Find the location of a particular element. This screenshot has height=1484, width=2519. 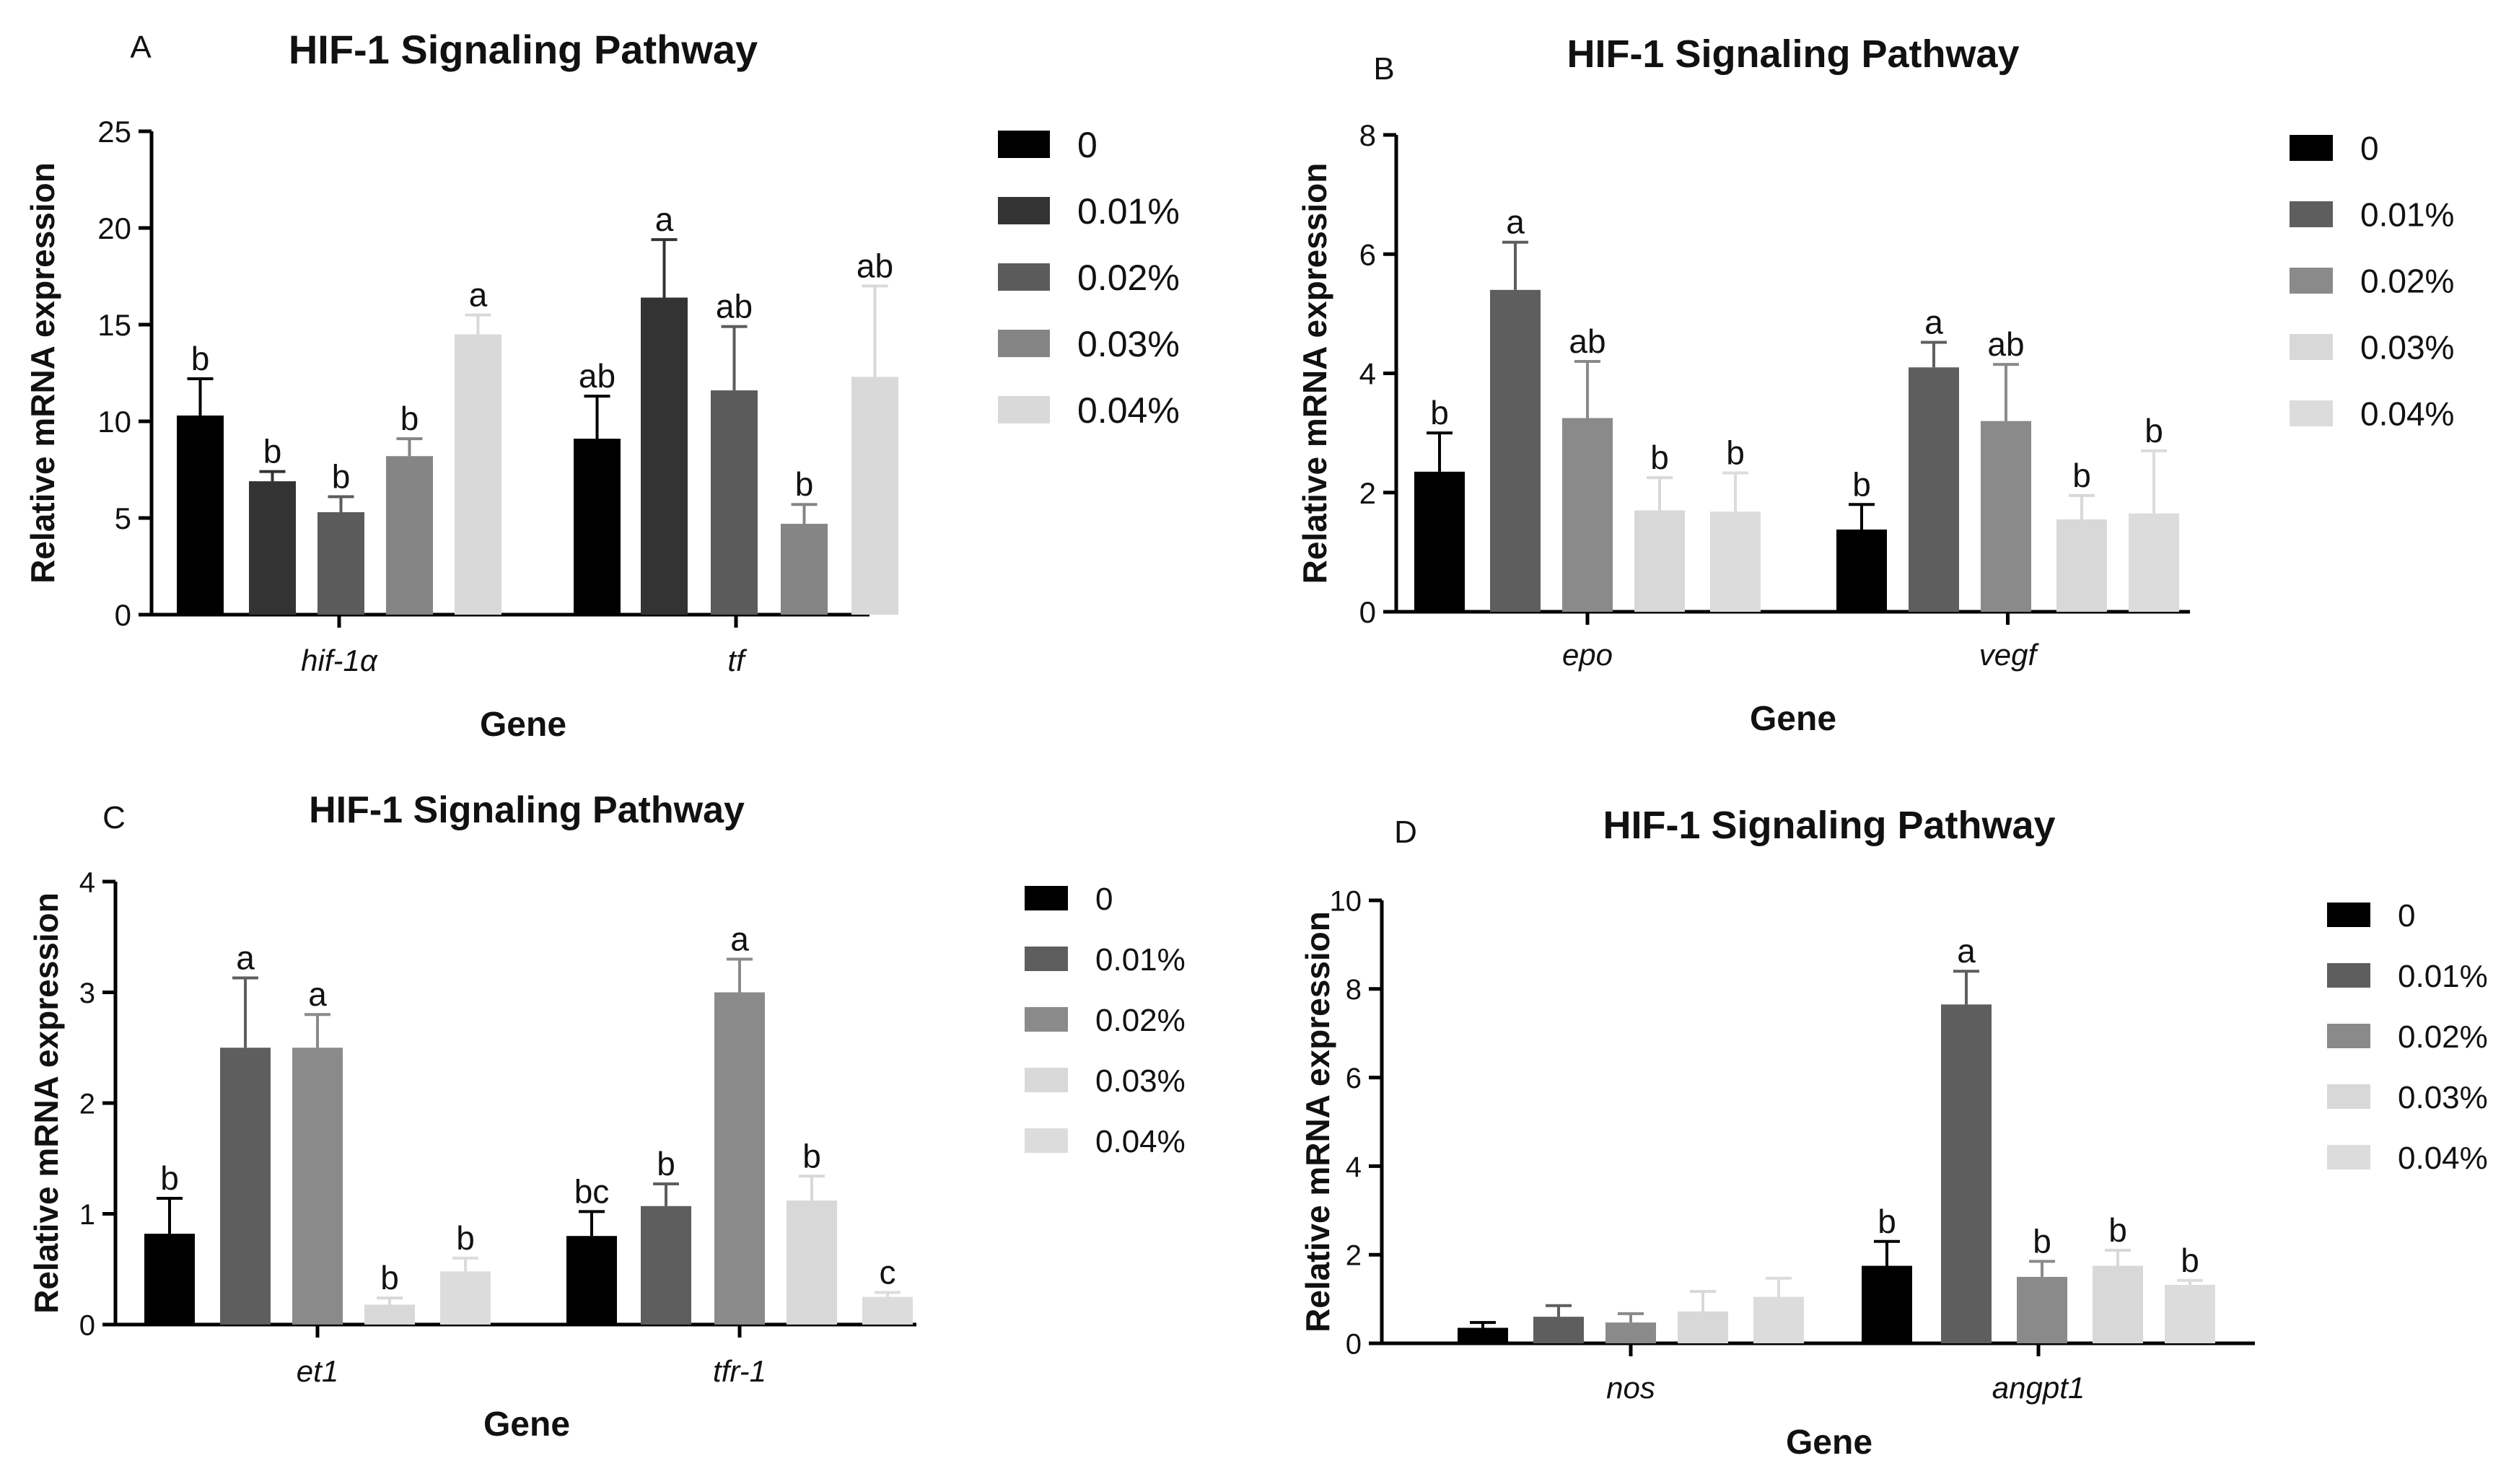

panel-label: C is located at coordinates (114, 817).